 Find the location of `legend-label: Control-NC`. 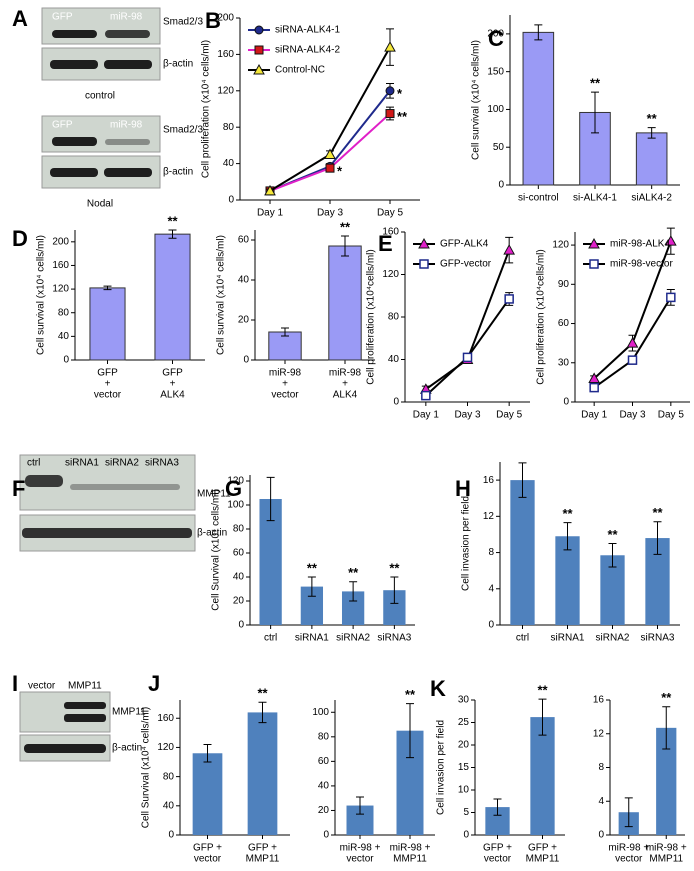

legend-label: Control-NC is located at coordinates (300, 70).